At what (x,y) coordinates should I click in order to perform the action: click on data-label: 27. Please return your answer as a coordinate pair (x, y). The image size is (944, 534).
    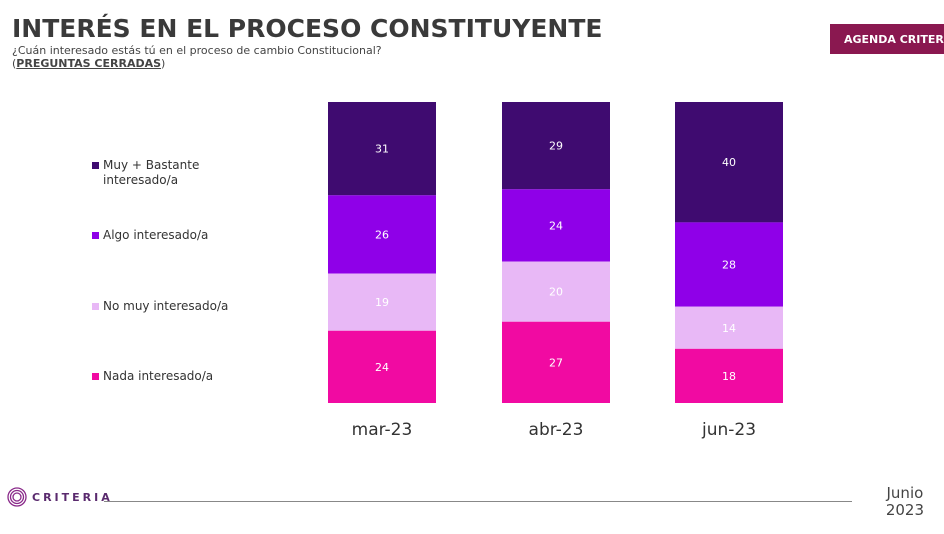
    Looking at the image, I should click on (556, 362).